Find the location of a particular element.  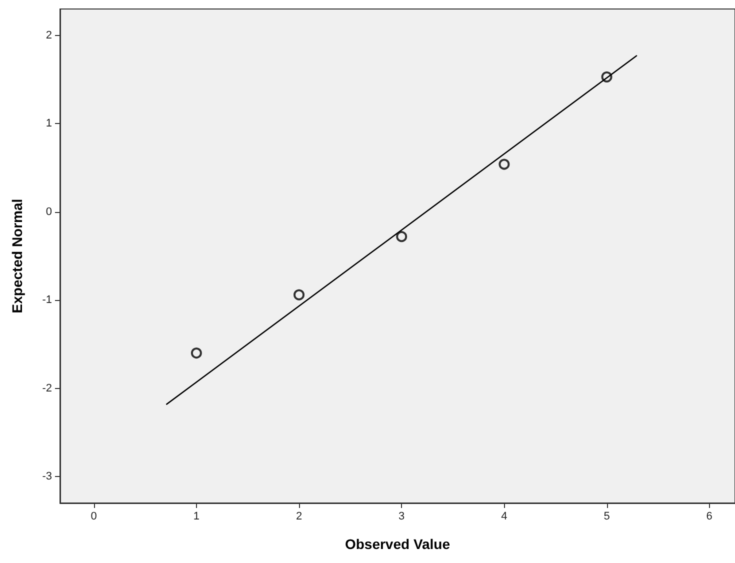

x-tick-label: 5 is located at coordinates (607, 516).